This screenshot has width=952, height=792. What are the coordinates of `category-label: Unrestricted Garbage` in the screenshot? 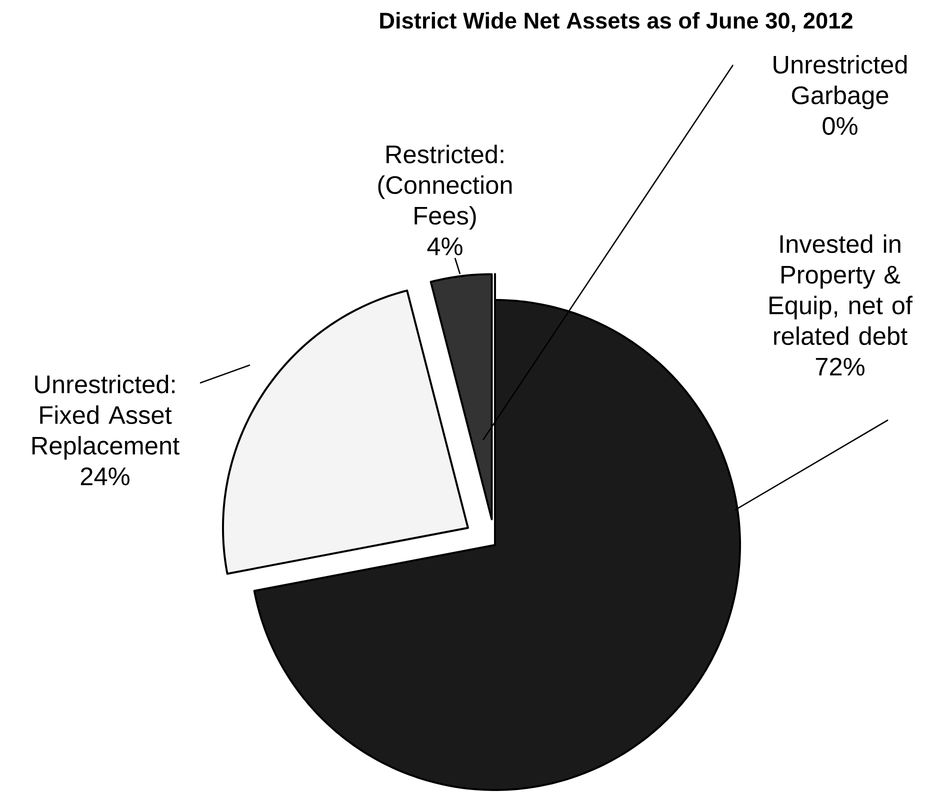 It's located at (840, 82).